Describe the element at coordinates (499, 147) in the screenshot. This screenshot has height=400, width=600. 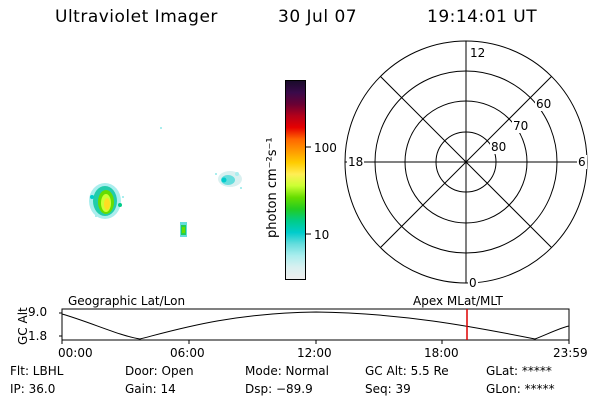
I see `lat-label-80: 80` at that location.